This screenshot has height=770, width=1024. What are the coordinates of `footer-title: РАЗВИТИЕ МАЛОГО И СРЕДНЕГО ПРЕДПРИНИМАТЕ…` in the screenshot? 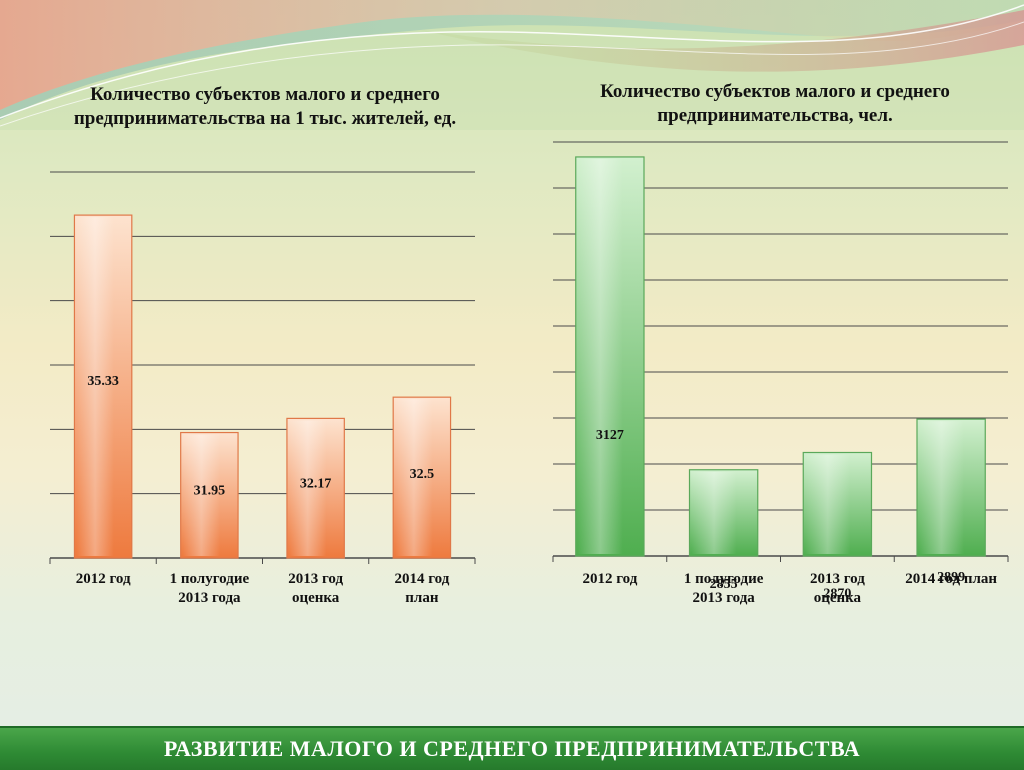 It's located at (512, 748).